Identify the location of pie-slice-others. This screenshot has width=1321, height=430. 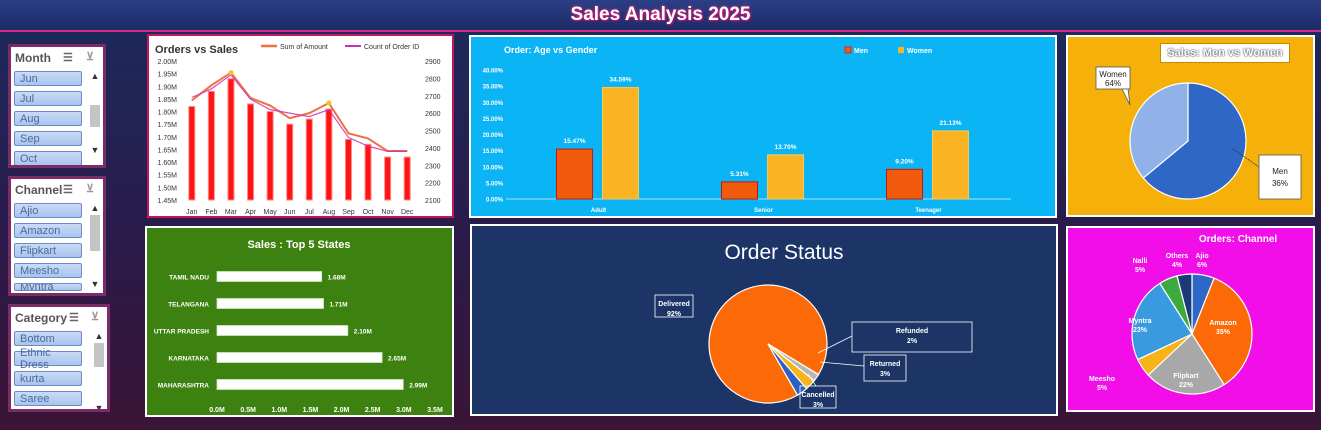
(1184, 304).